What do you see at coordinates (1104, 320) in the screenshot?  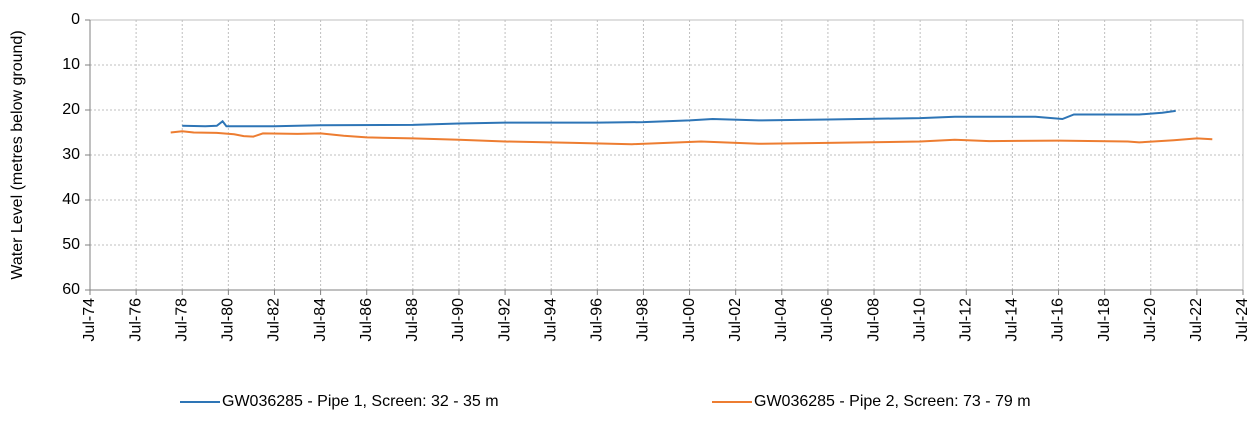 I see `x-tick-label: Jul-18` at bounding box center [1104, 320].